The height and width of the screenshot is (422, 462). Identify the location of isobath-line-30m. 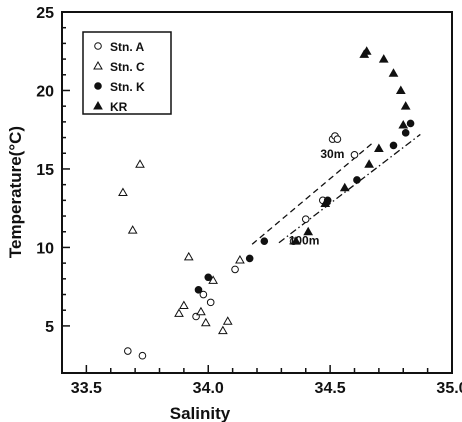
(311, 194).